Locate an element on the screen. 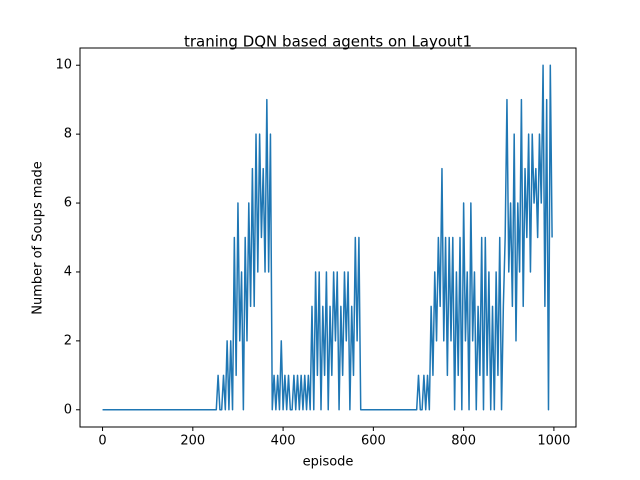  x-tick-label: 400 is located at coordinates (283, 441).